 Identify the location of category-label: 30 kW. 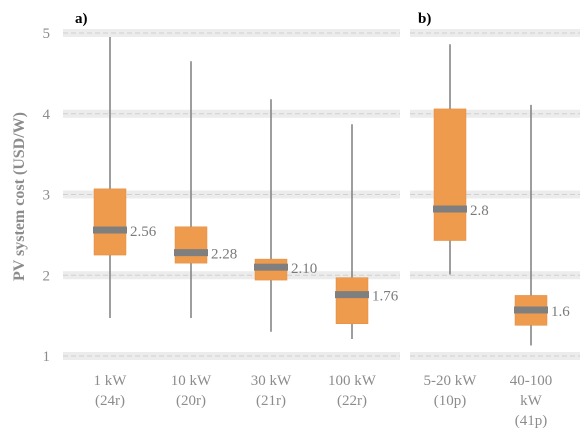
(271, 381).